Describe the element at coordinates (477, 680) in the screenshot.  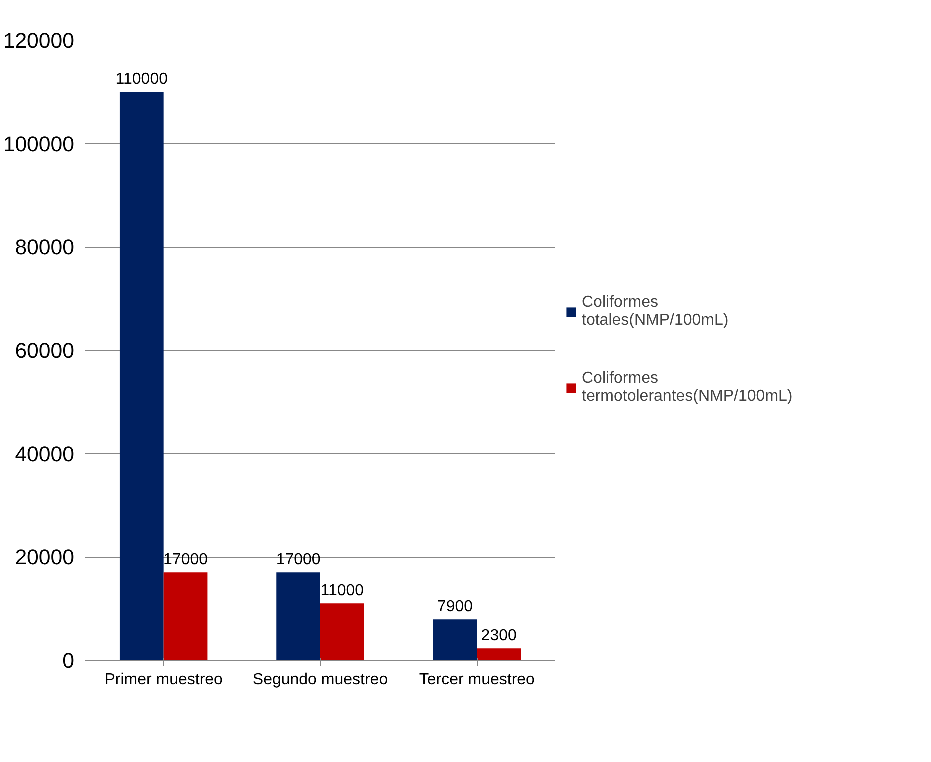
I see `x-tick-label: Tercer muestreo` at that location.